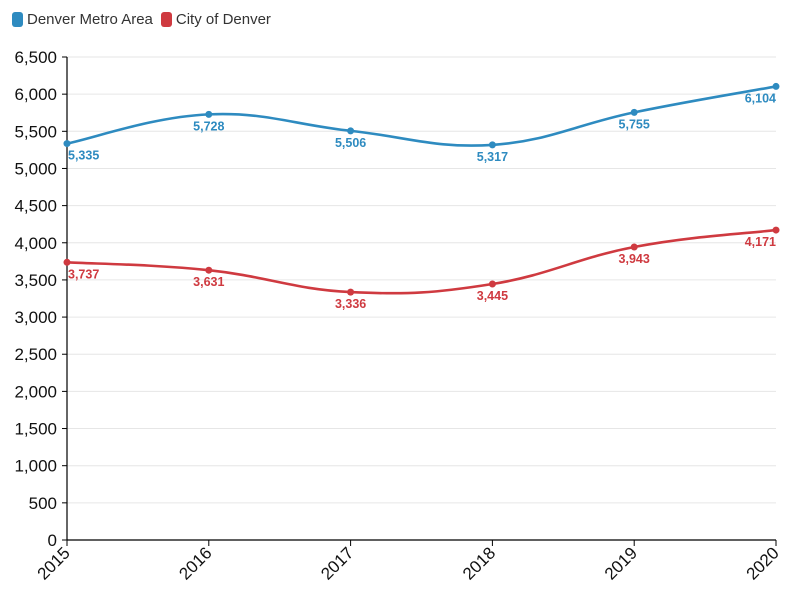 The height and width of the screenshot is (605, 800). Describe the element at coordinates (35, 466) in the screenshot. I see `y-tick-label: 1,000` at that location.